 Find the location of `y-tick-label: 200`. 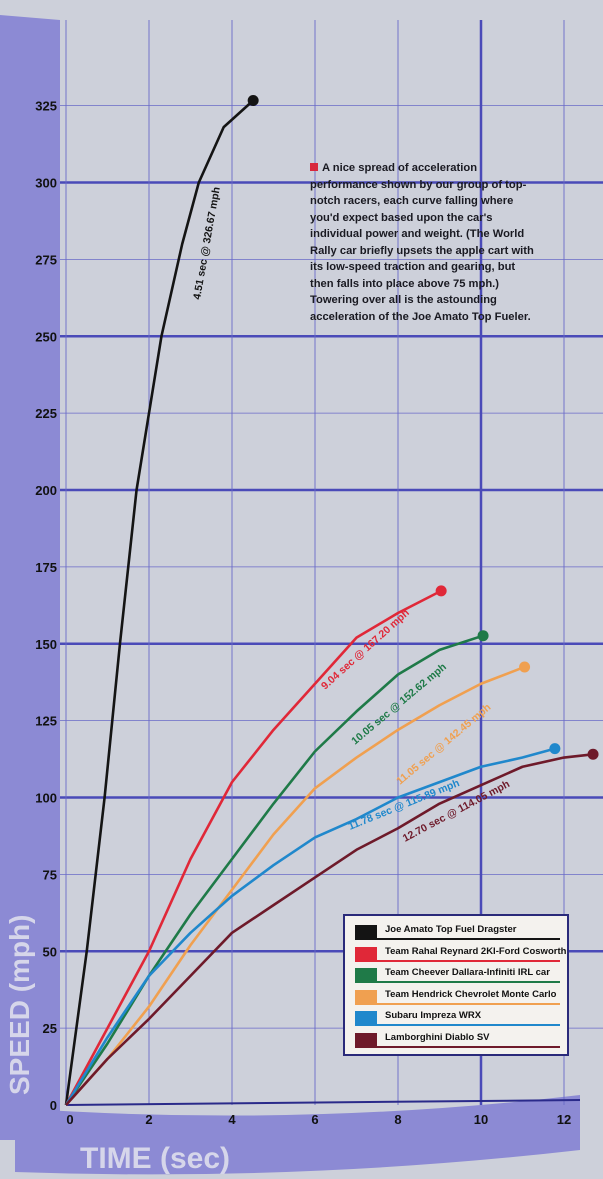

y-tick-label: 200 is located at coordinates (46, 490).